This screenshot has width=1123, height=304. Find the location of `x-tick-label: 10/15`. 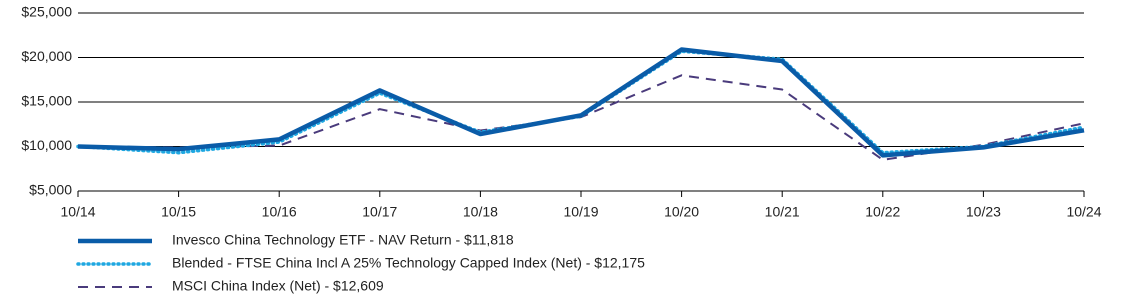

x-tick-label: 10/15 is located at coordinates (178, 212).